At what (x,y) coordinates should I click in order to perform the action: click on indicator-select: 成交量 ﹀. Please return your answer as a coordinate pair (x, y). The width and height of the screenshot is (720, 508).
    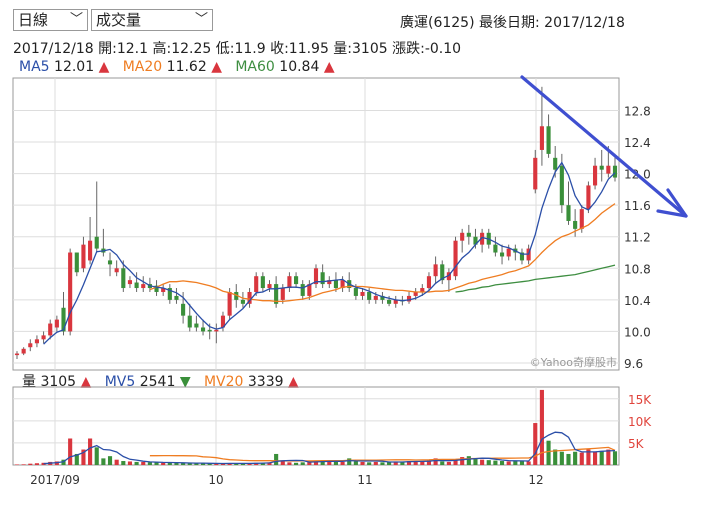
    Looking at the image, I should click on (152, 20).